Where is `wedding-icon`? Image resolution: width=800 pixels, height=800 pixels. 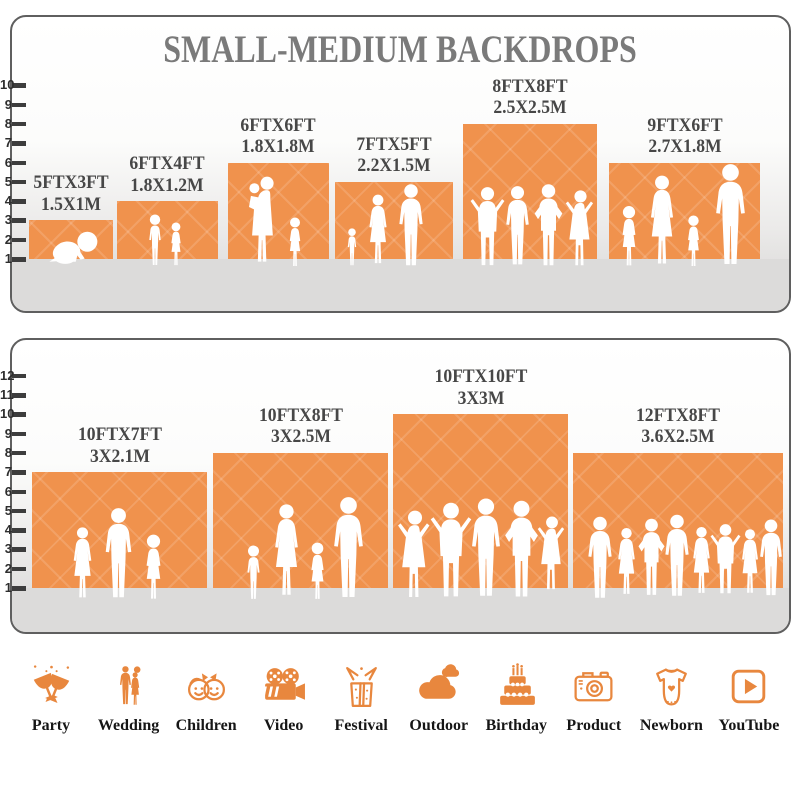
wedding-icon is located at coordinates (130, 685).